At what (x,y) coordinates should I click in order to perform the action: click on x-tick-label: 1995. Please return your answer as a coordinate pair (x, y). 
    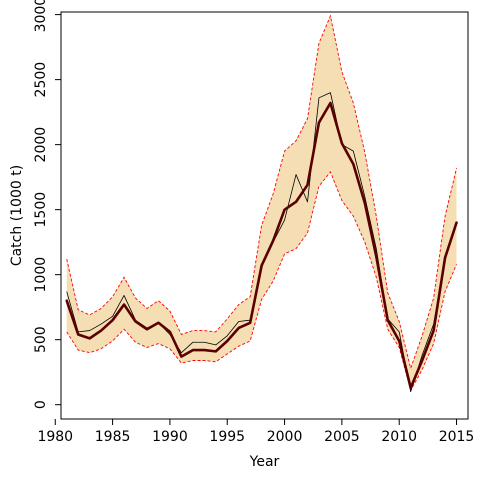
    Looking at the image, I should click on (227, 437).